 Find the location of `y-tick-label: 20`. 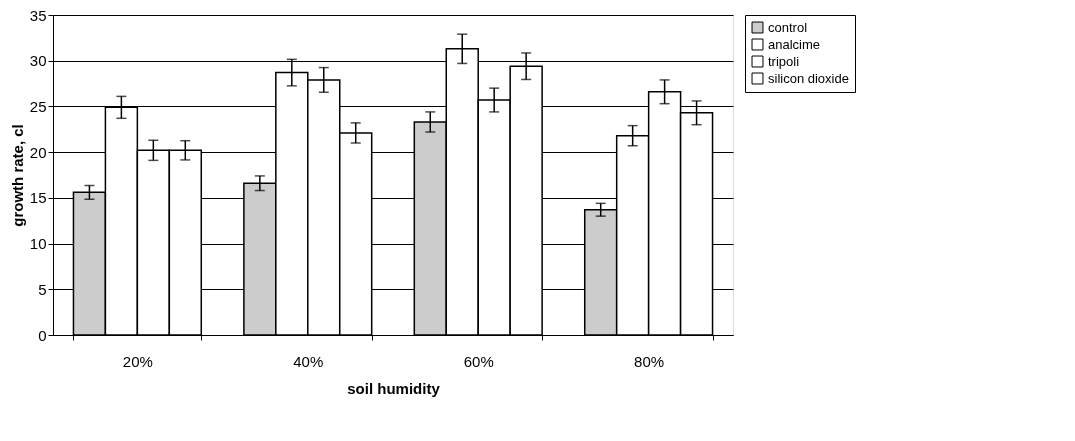

y-tick-label: 20 is located at coordinates (38, 152).